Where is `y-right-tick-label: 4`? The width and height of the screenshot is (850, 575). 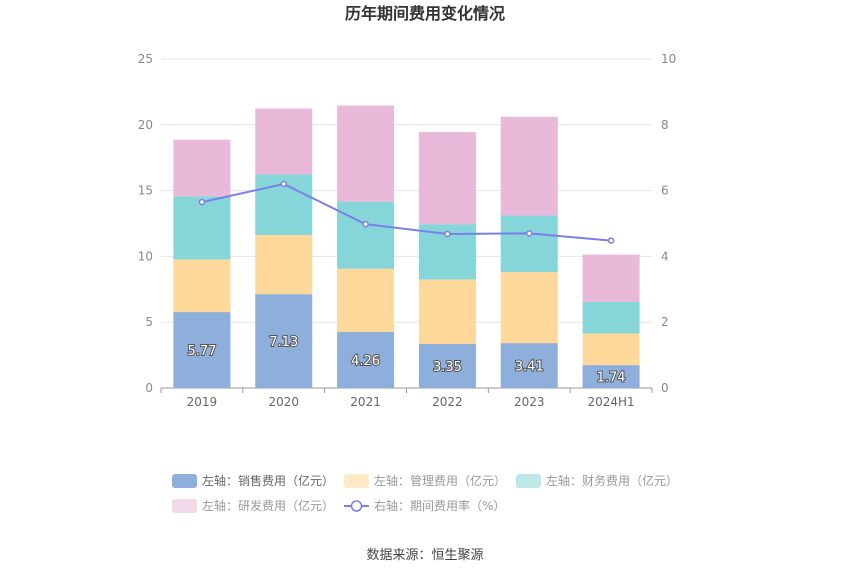
y-right-tick-label: 4 is located at coordinates (665, 256).